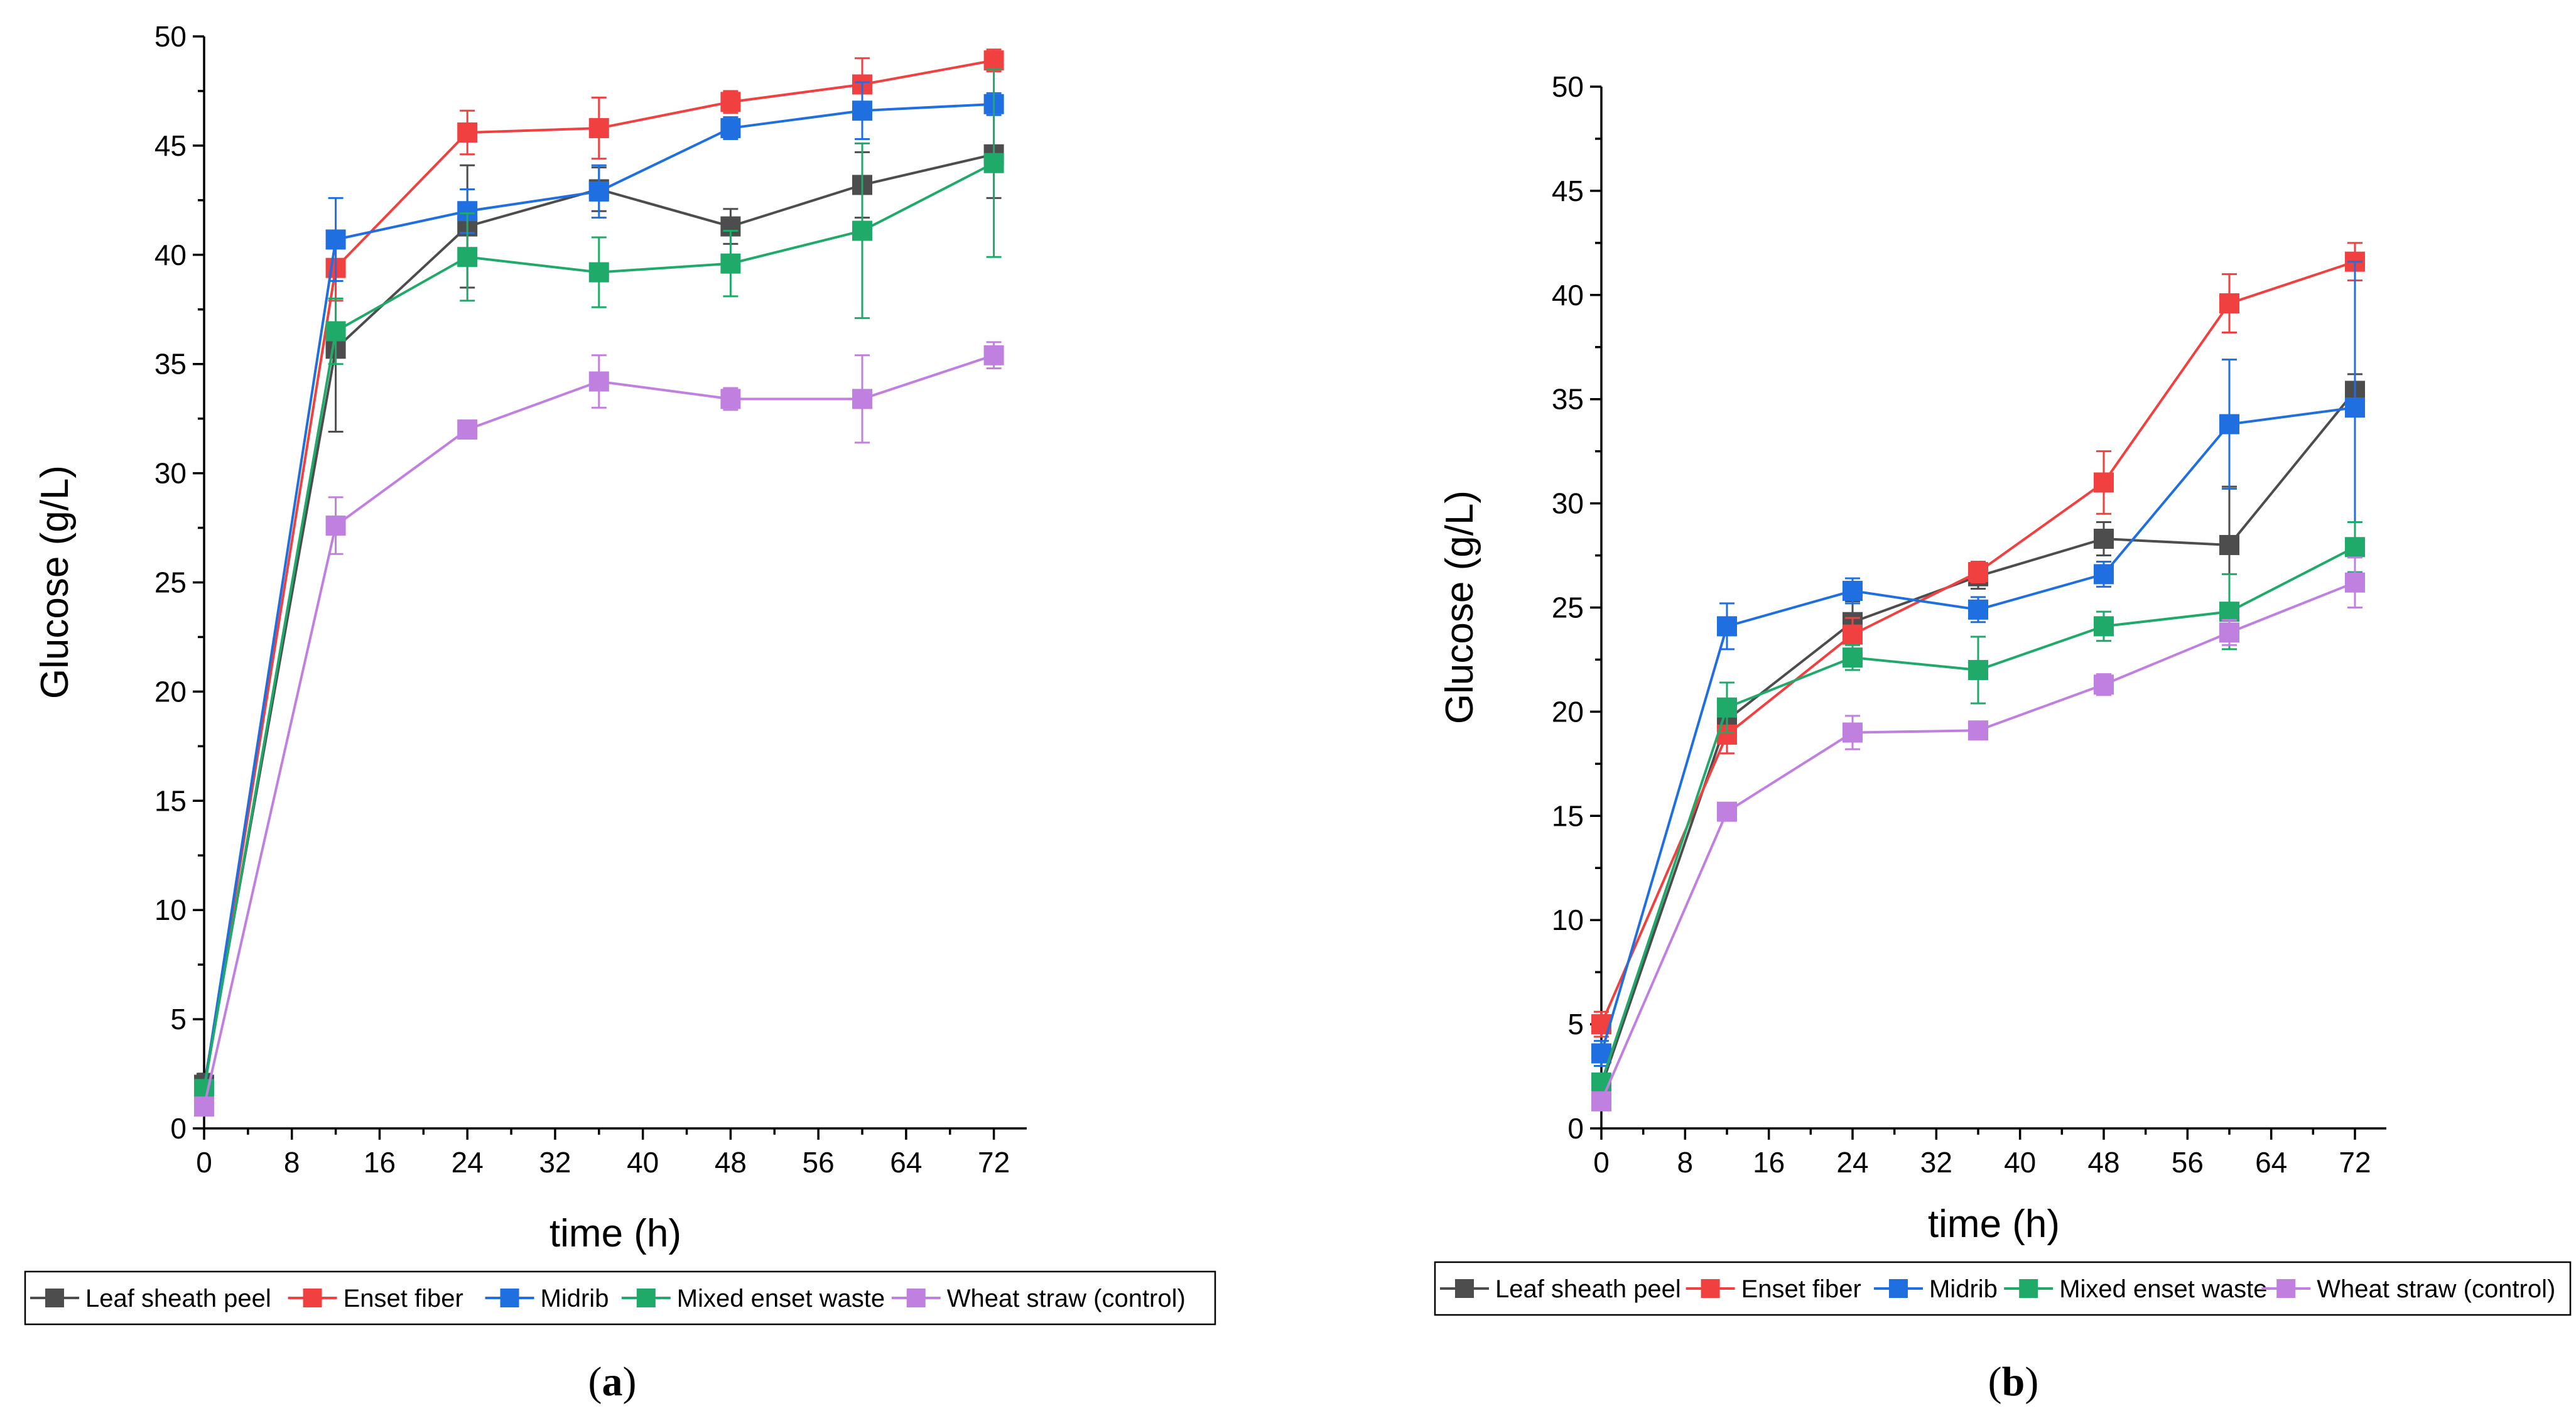  I want to click on panel-label-b: (b), so click(2014, 1382).